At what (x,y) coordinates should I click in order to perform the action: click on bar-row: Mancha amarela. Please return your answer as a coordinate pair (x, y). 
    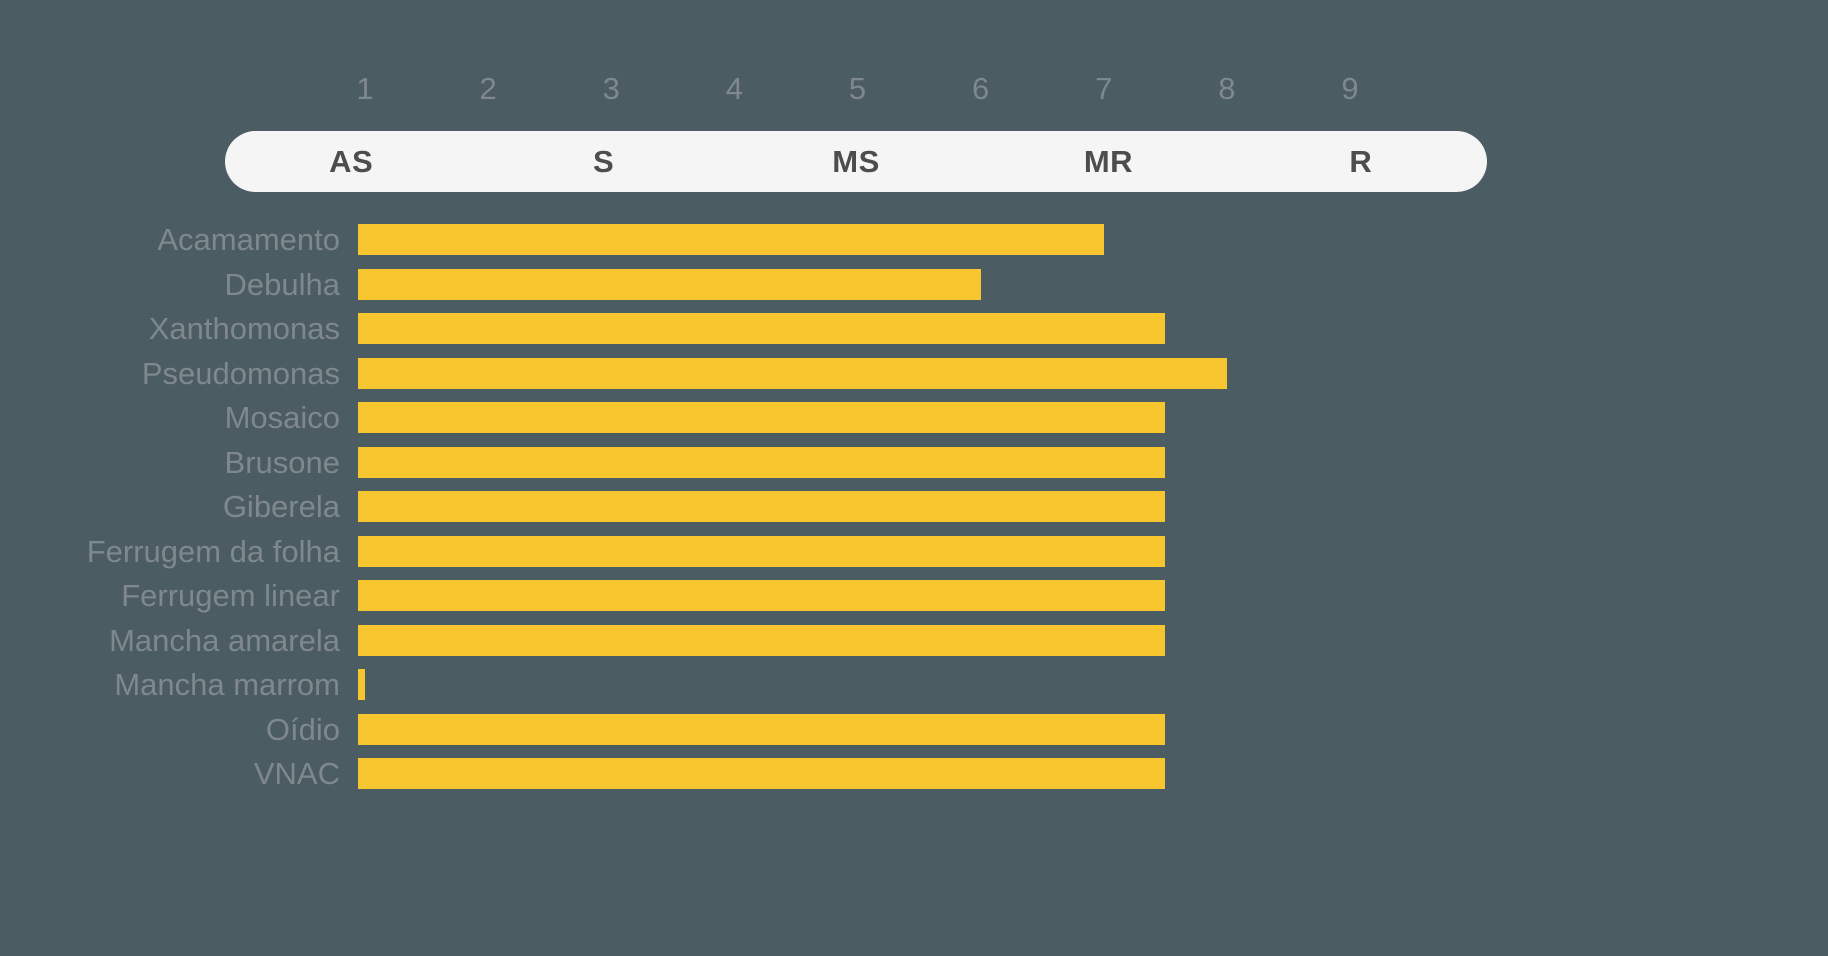
    Looking at the image, I should click on (914, 640).